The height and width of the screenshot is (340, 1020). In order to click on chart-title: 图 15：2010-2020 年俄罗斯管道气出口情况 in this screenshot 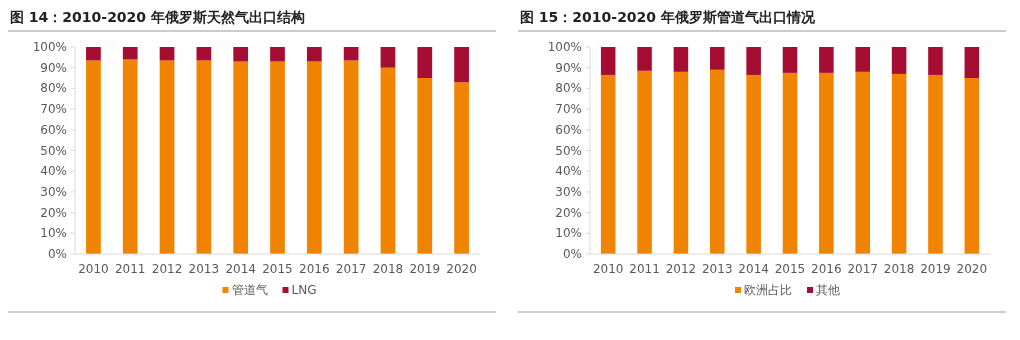, I will do `click(668, 17)`.